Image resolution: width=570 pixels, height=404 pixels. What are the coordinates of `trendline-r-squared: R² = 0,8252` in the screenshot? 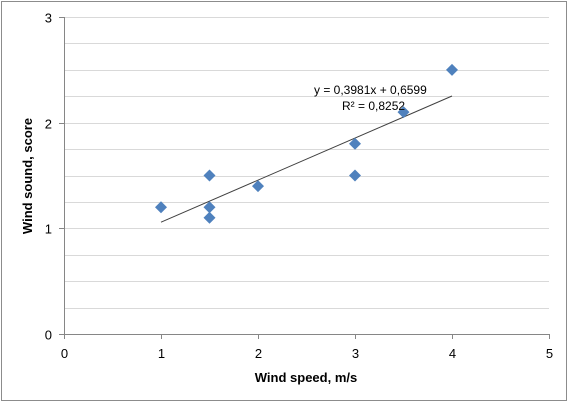 It's located at (373, 106).